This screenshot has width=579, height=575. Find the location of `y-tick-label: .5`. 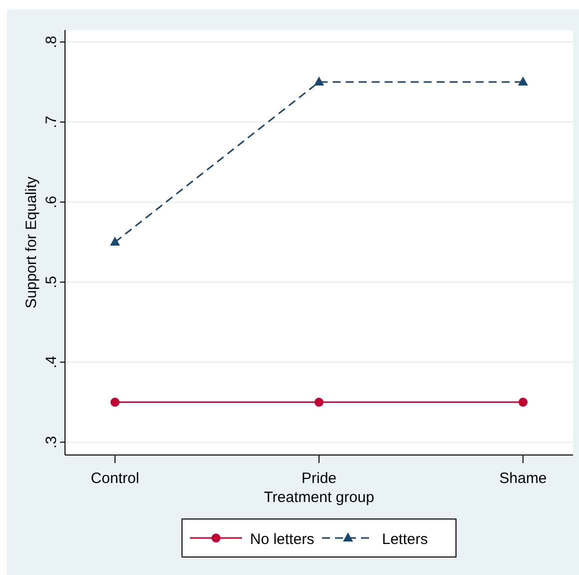

y-tick-label: .5 is located at coordinates (51, 282).